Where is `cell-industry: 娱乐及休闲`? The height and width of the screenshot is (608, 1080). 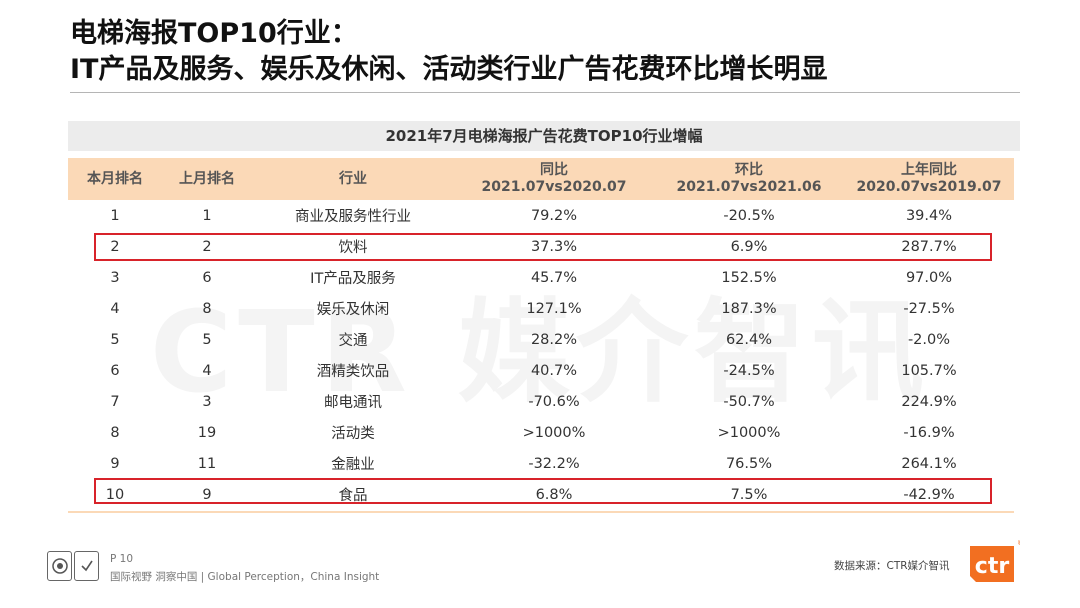
cell-industry: 娱乐及休闲 is located at coordinates (353, 310).